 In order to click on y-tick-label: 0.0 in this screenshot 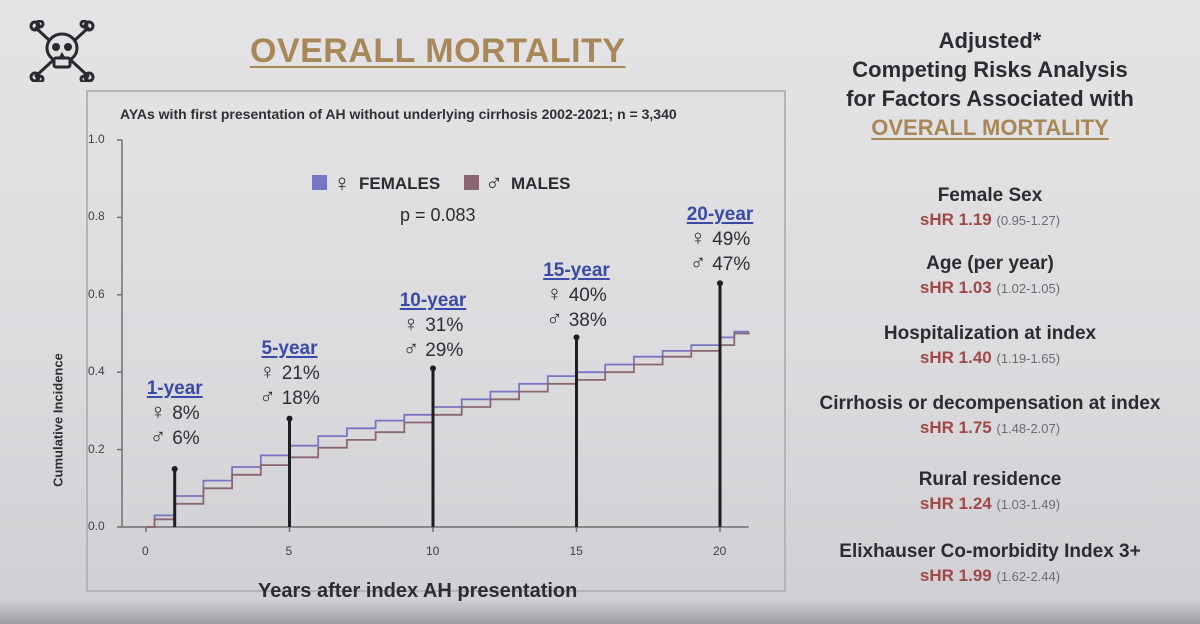, I will do `click(96, 526)`.